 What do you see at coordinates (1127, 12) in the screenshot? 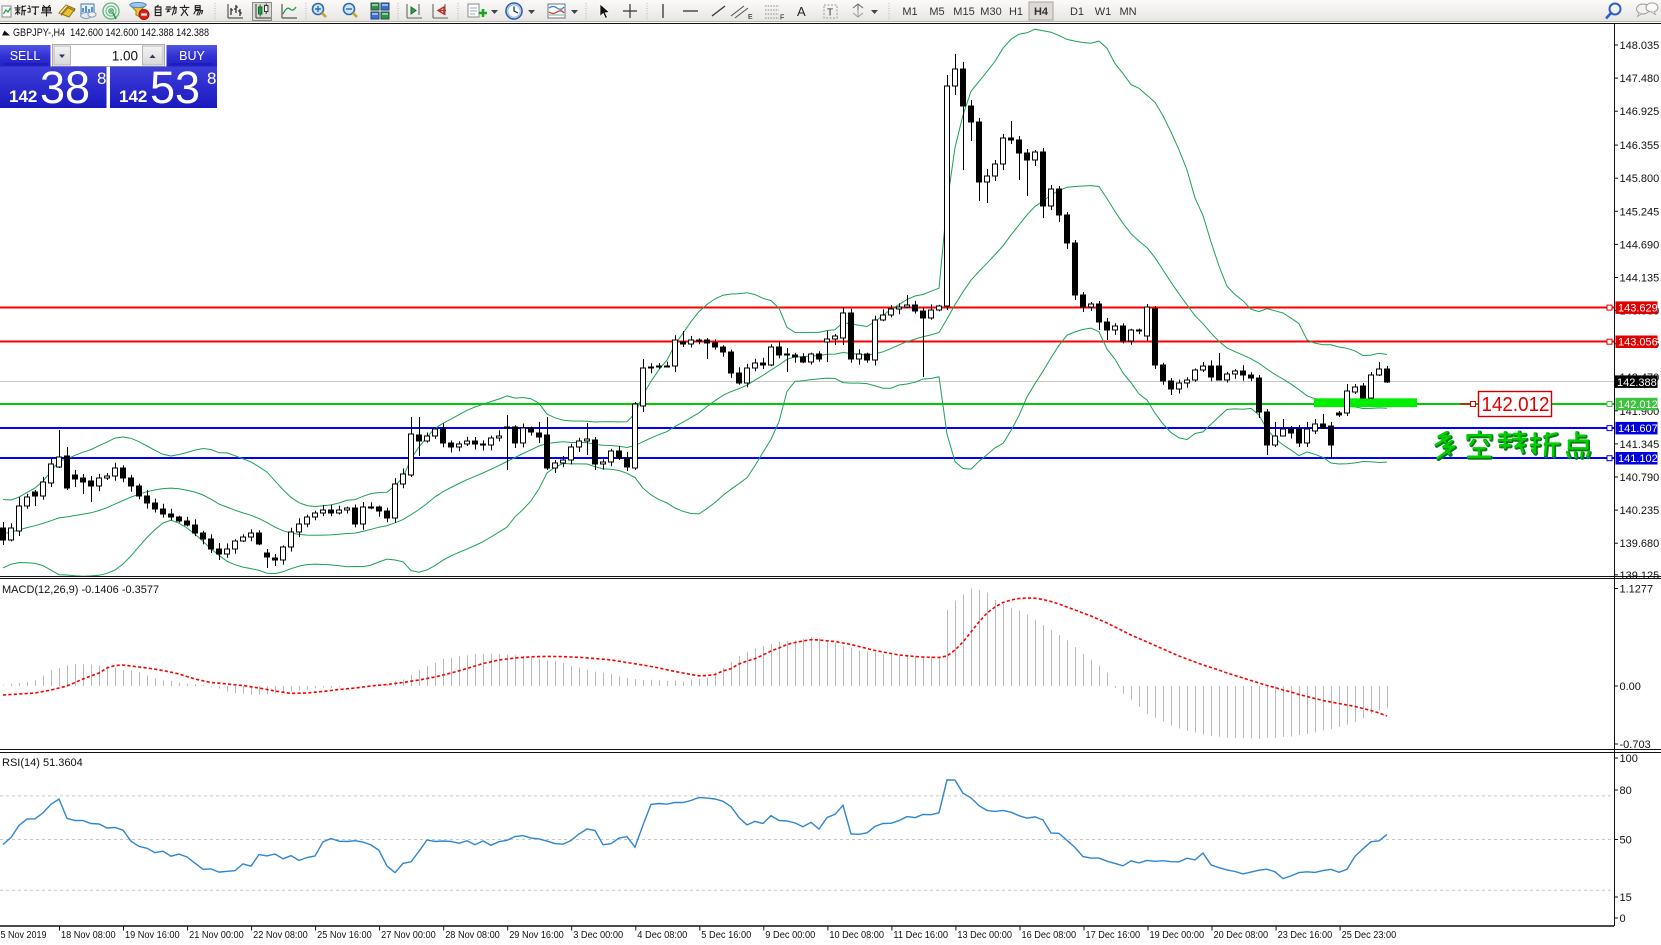
I see `svg-text: MN` at bounding box center [1127, 12].